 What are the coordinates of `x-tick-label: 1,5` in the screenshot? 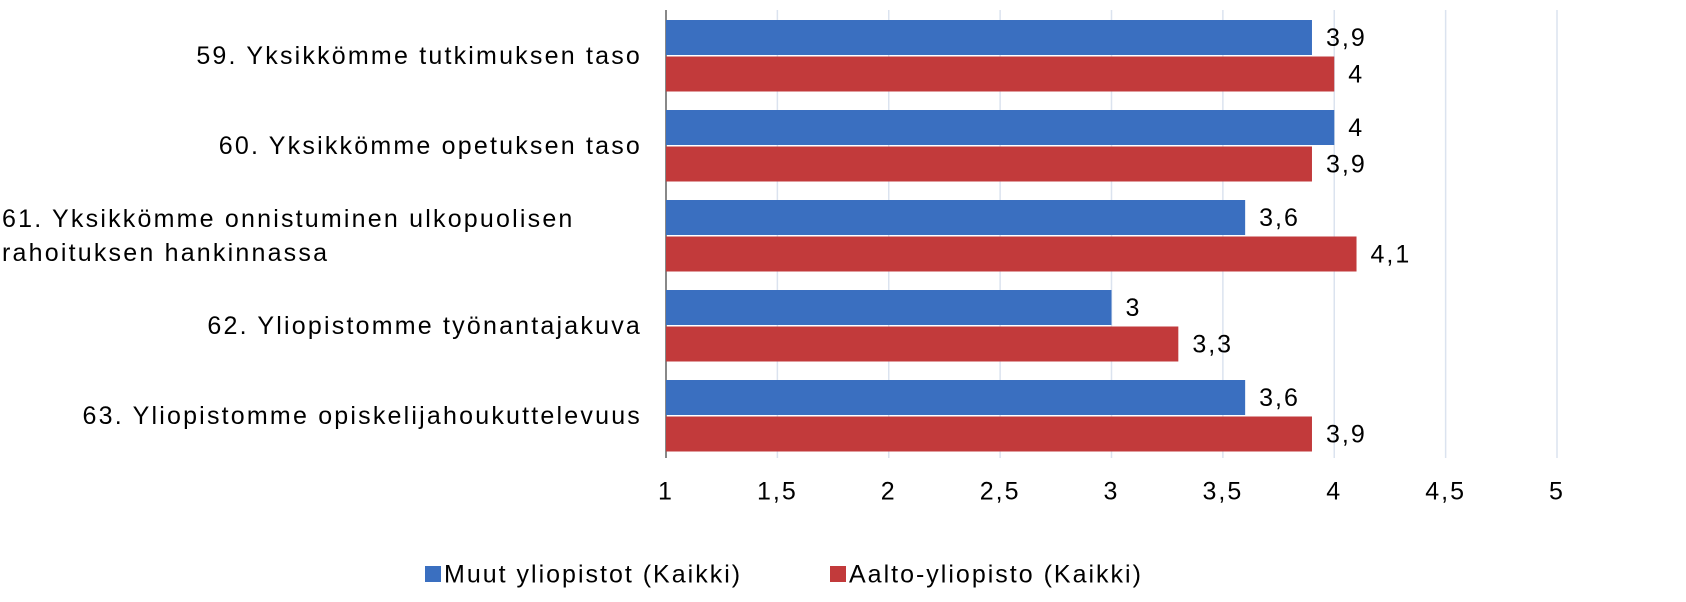 It's located at (777, 492).